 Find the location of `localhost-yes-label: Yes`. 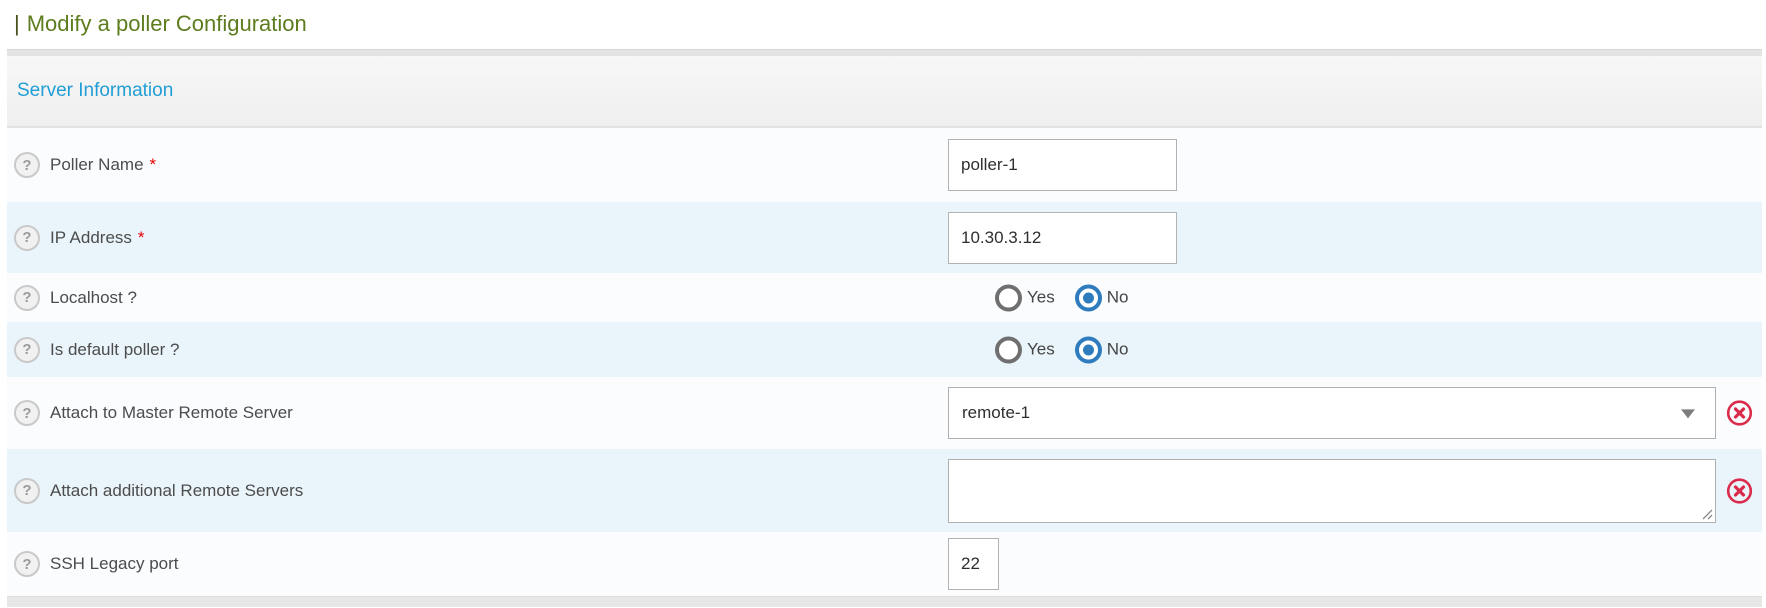

localhost-yes-label: Yes is located at coordinates (1041, 297).